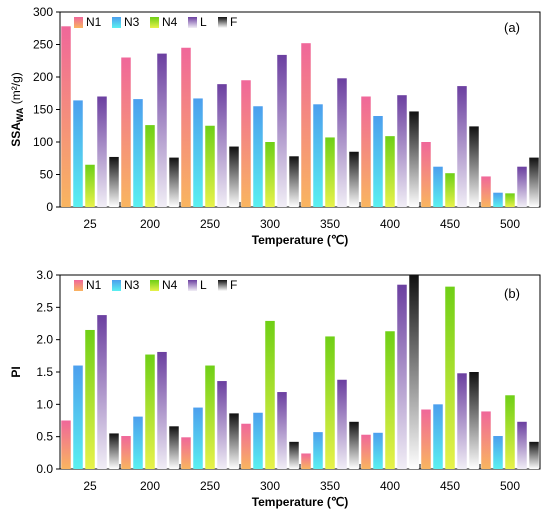 The image size is (550, 516). What do you see at coordinates (222, 22) in the screenshot?
I see `legend-swatch-F` at bounding box center [222, 22].